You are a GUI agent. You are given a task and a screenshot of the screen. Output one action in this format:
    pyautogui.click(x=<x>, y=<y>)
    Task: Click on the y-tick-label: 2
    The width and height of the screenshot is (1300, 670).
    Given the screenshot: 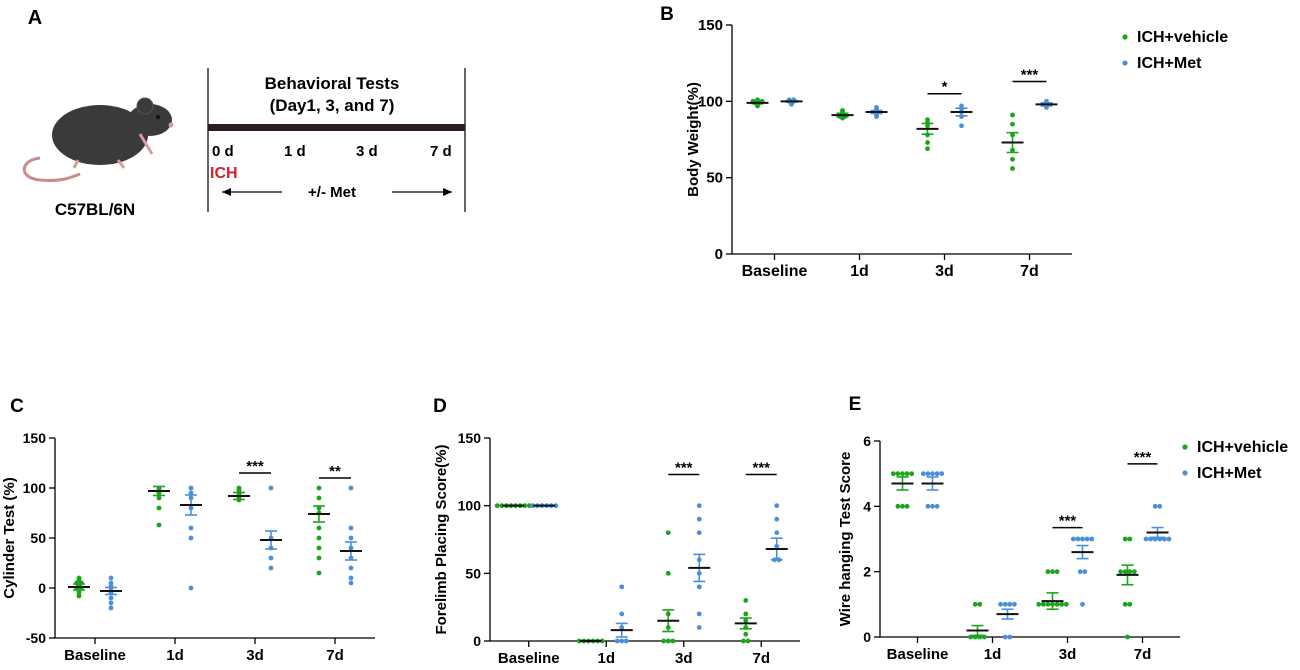 What is the action you would take?
    pyautogui.click(x=867, y=572)
    